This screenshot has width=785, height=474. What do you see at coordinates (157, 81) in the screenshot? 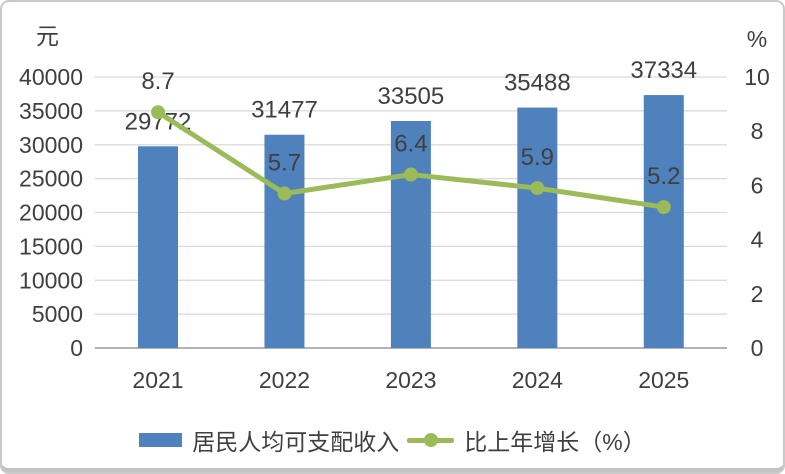
I see `growth-value-label: 8.7` at bounding box center [157, 81].